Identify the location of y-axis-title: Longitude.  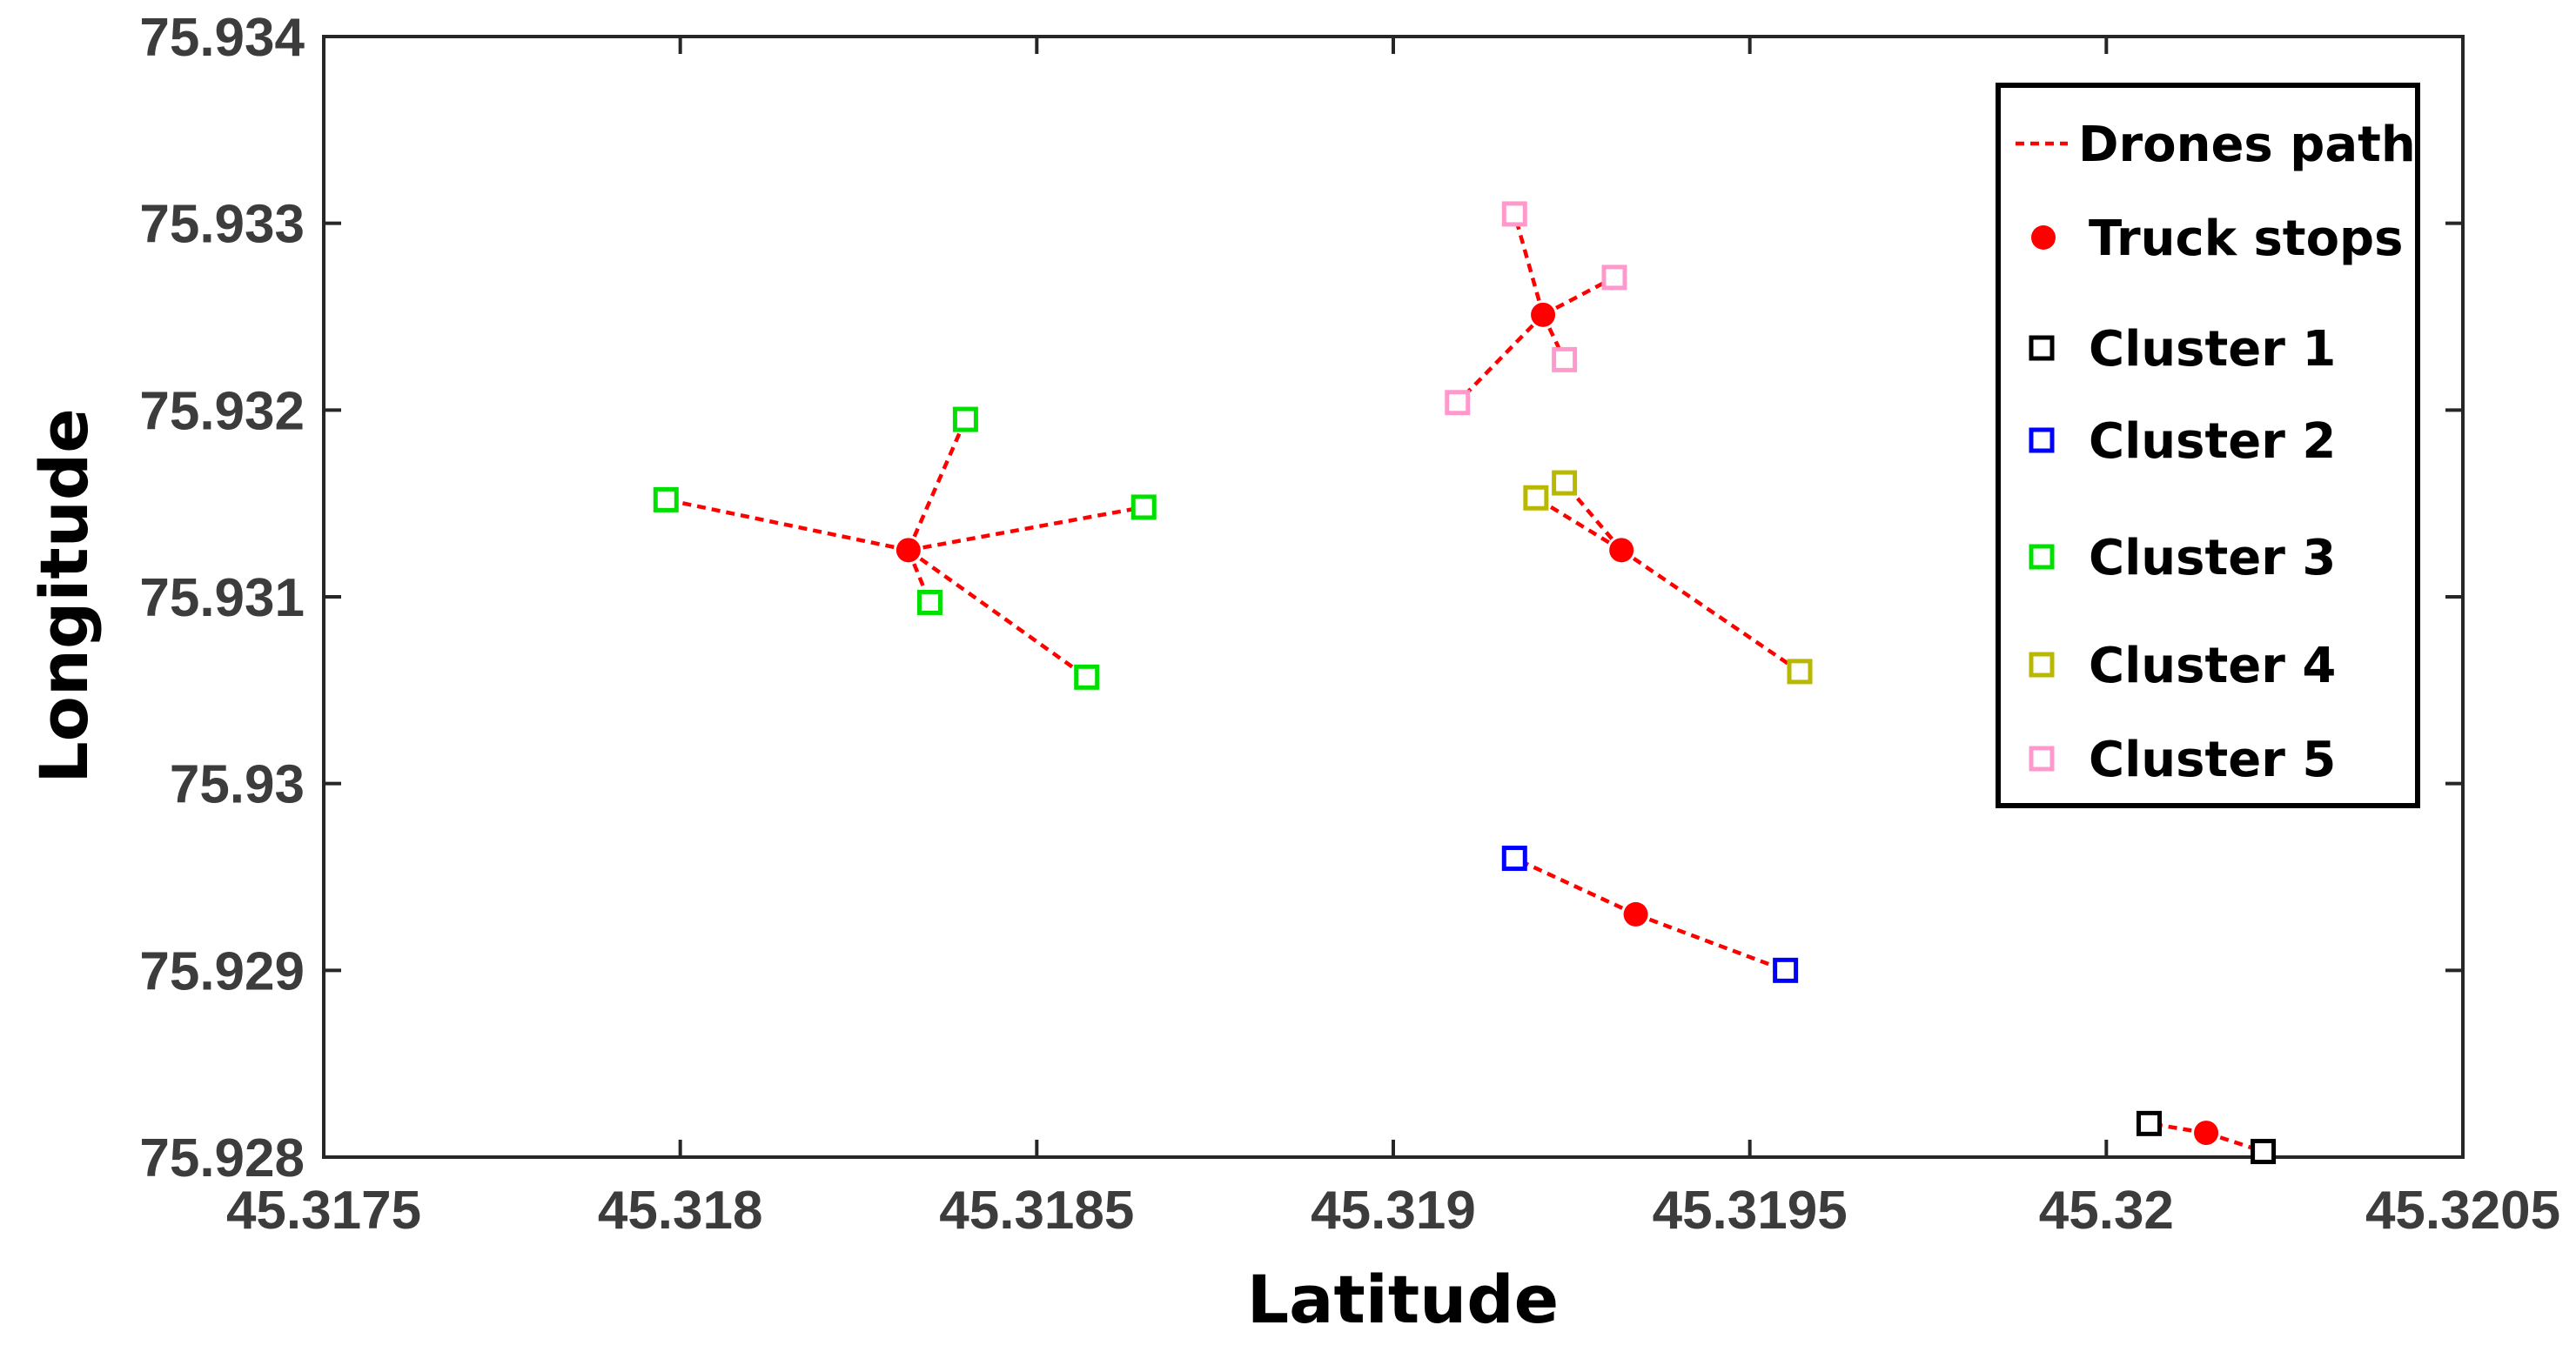
(64, 596).